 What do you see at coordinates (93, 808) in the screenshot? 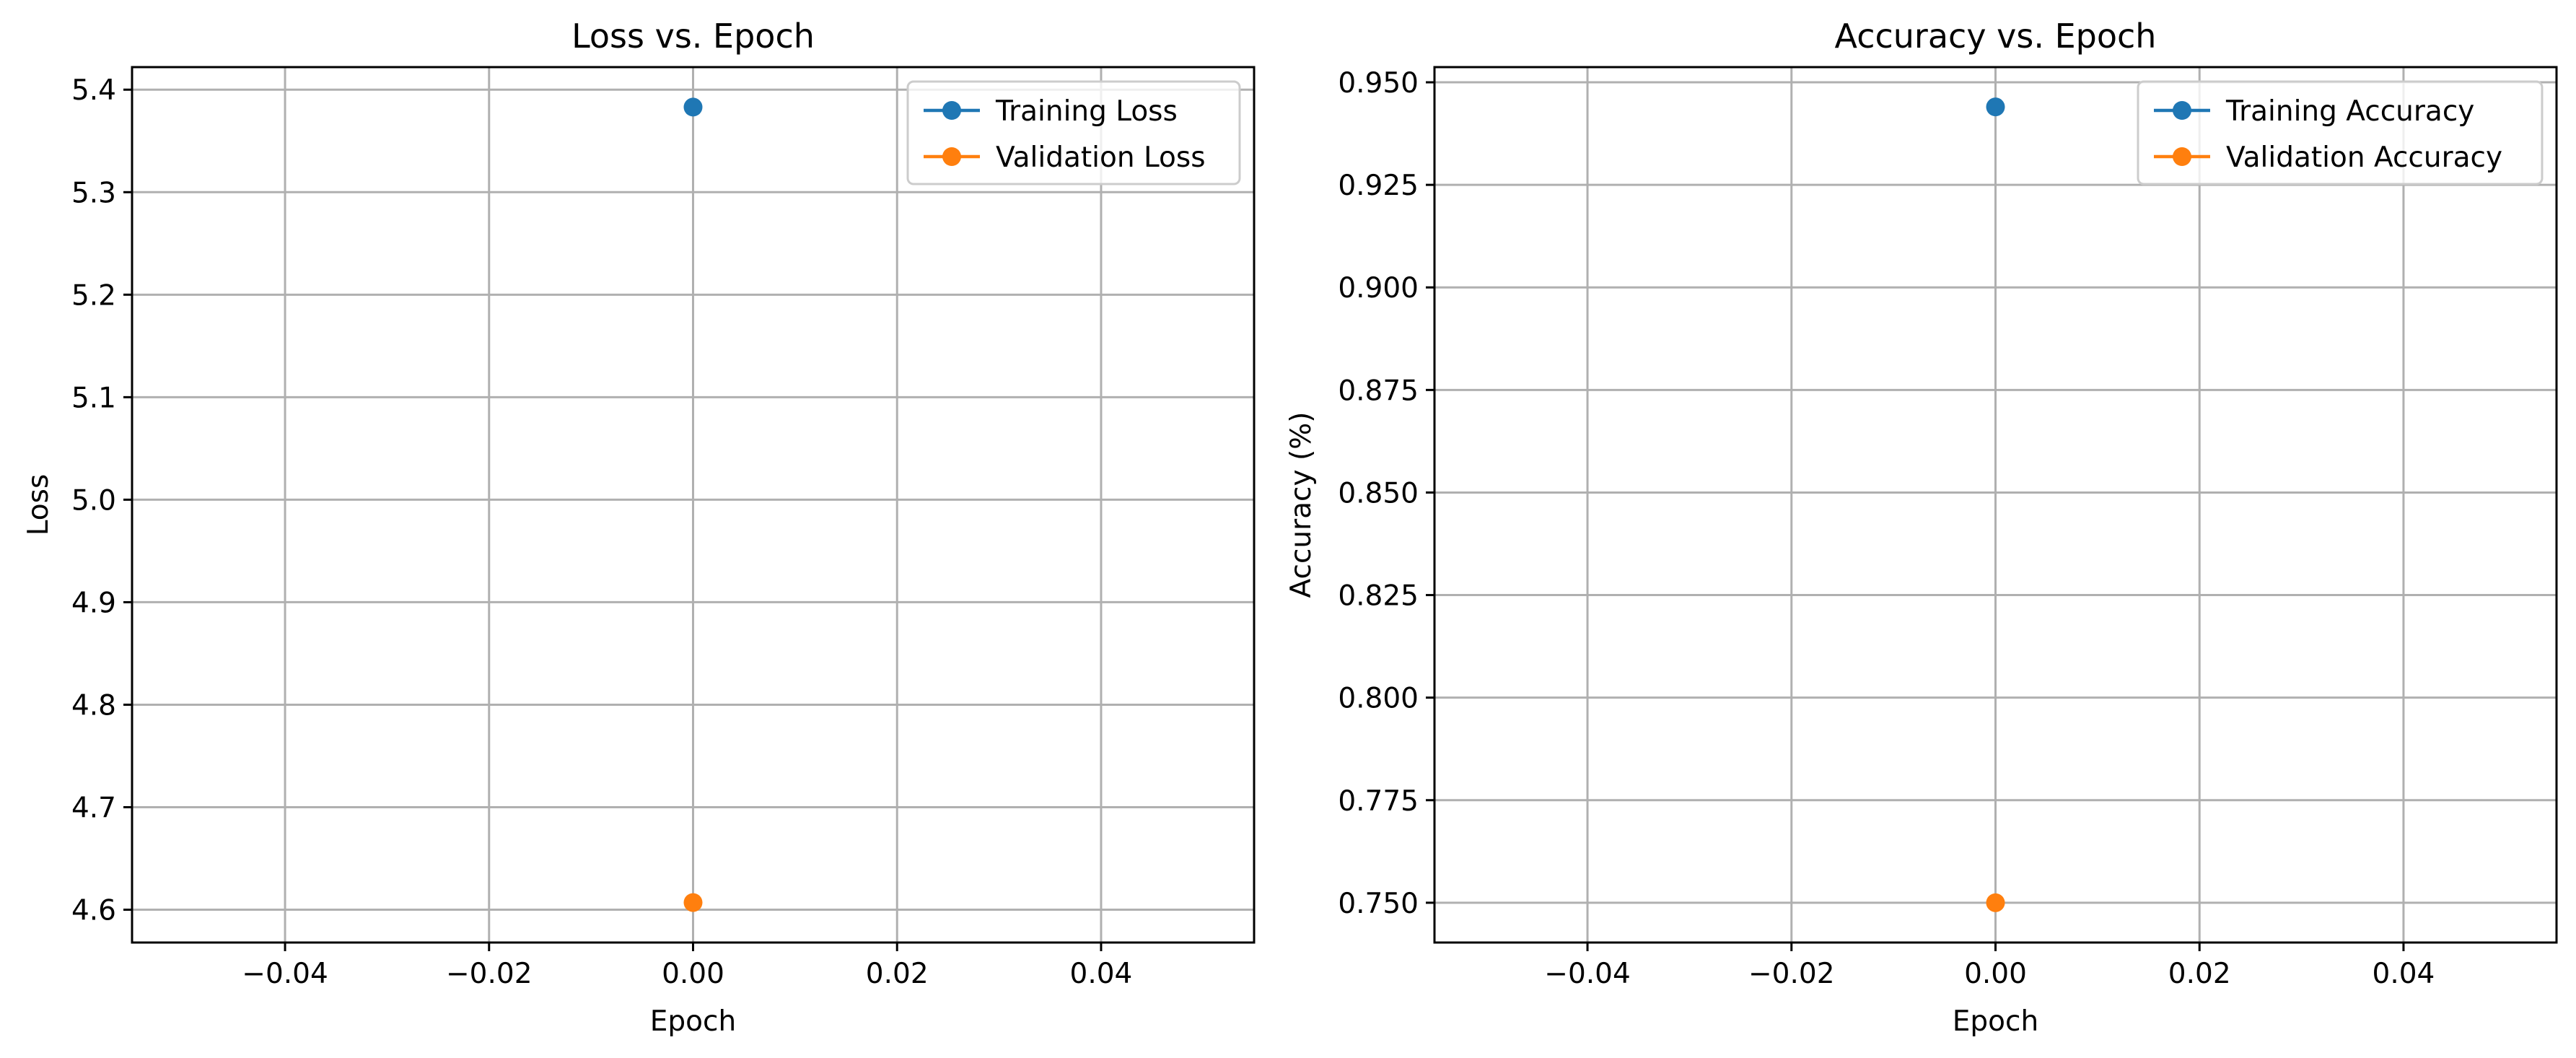
I see `y-tick-label: 4.7` at bounding box center [93, 808].